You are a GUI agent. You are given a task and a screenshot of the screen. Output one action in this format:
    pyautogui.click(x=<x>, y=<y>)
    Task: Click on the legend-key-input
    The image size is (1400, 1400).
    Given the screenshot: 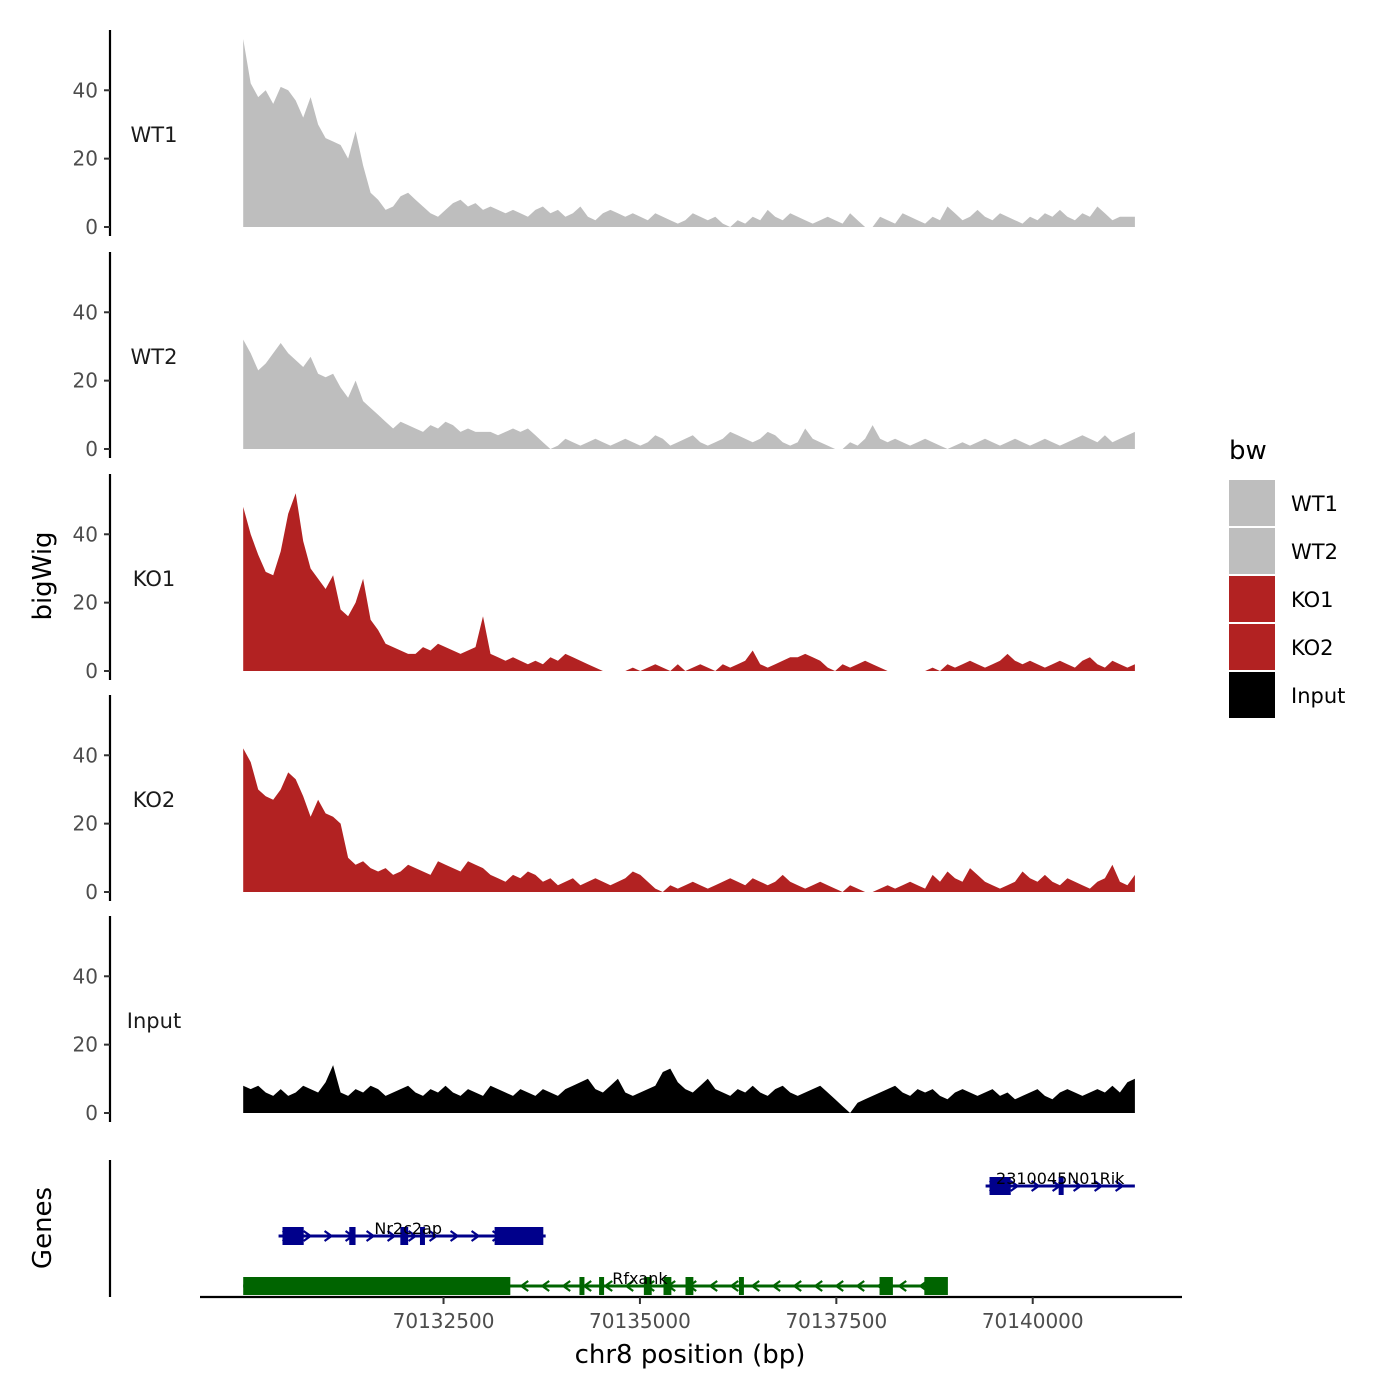 What is the action you would take?
    pyautogui.click(x=1252, y=695)
    